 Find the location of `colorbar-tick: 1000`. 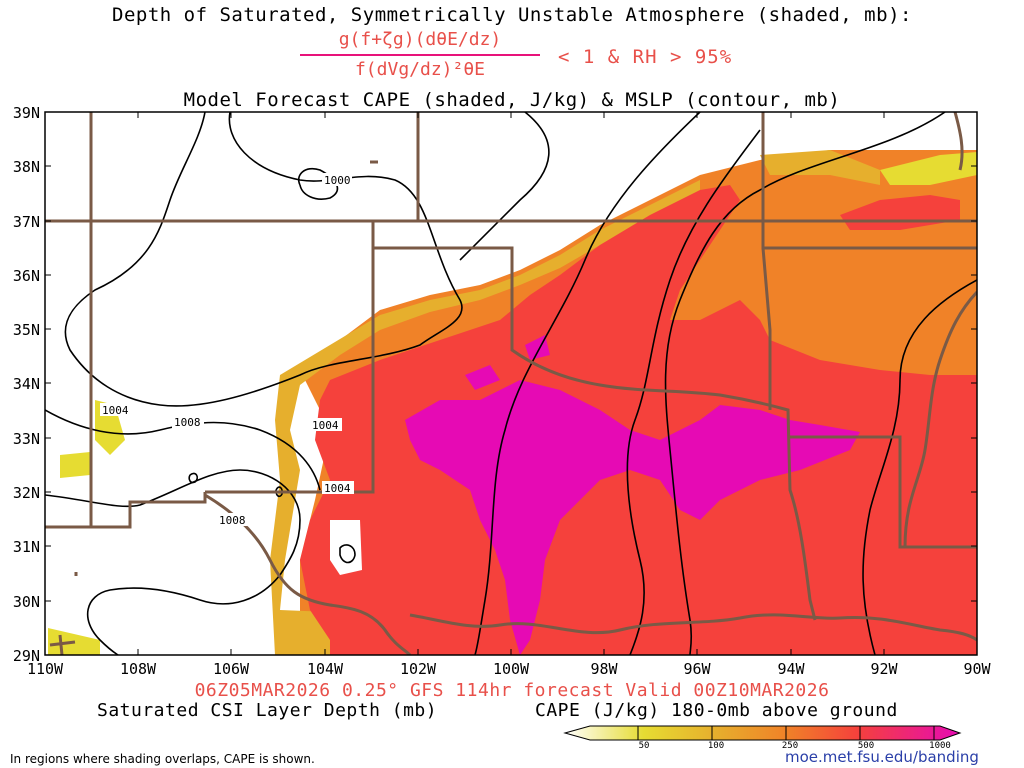

colorbar-tick: 1000 is located at coordinates (940, 746).